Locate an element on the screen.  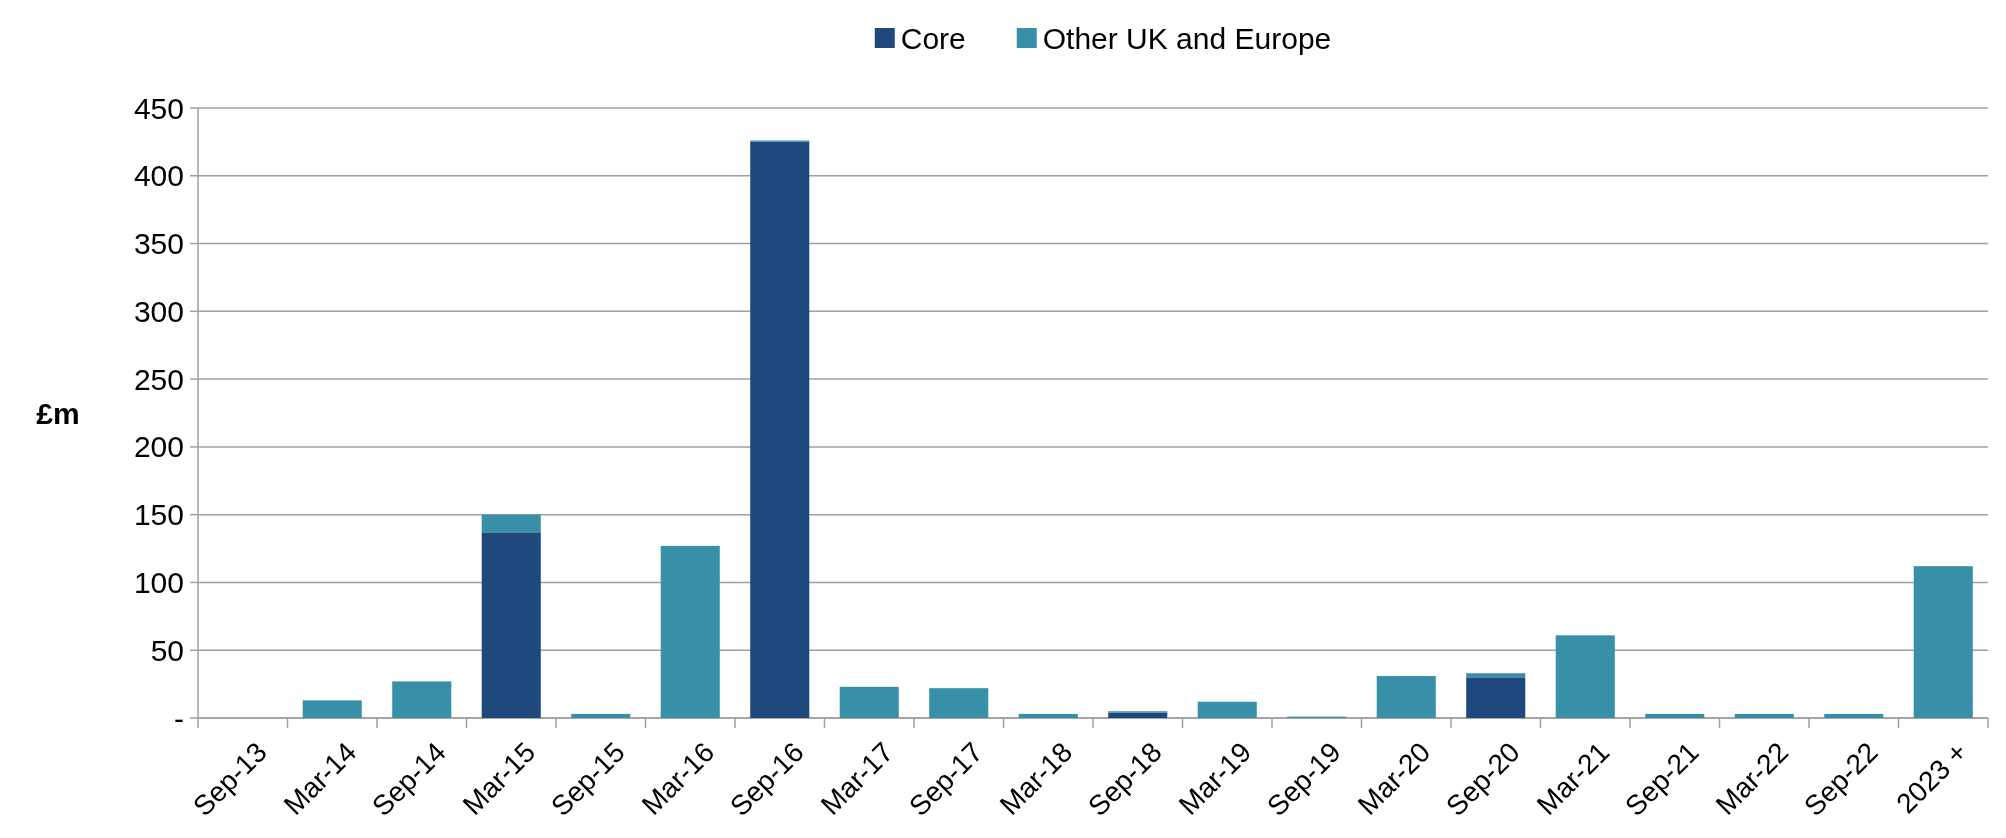
y-tick-label: 400 is located at coordinates (158, 176).